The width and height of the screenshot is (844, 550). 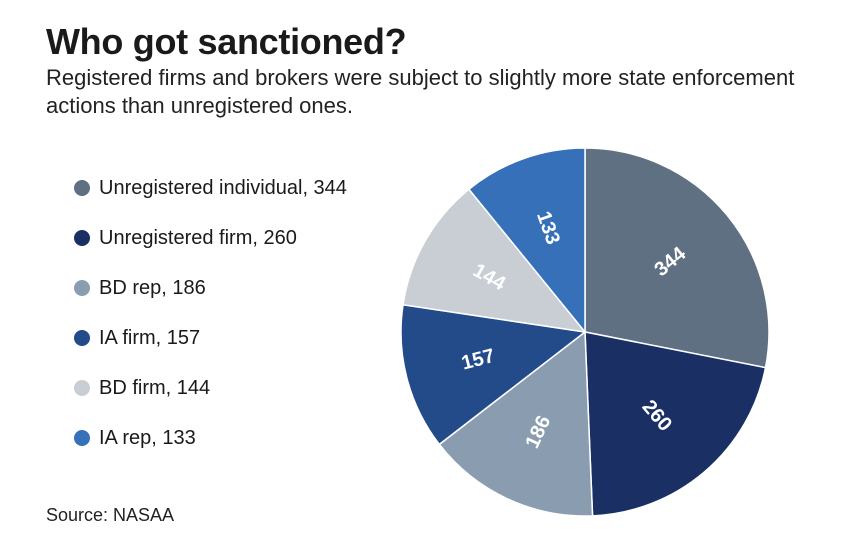 What do you see at coordinates (150, 338) in the screenshot?
I see `legend-label: IA firm, 157` at bounding box center [150, 338].